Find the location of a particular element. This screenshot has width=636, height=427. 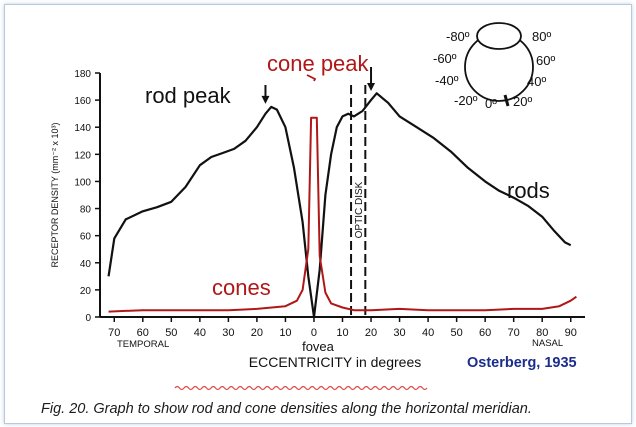

y-tick-label: 0 is located at coordinates (88, 318).